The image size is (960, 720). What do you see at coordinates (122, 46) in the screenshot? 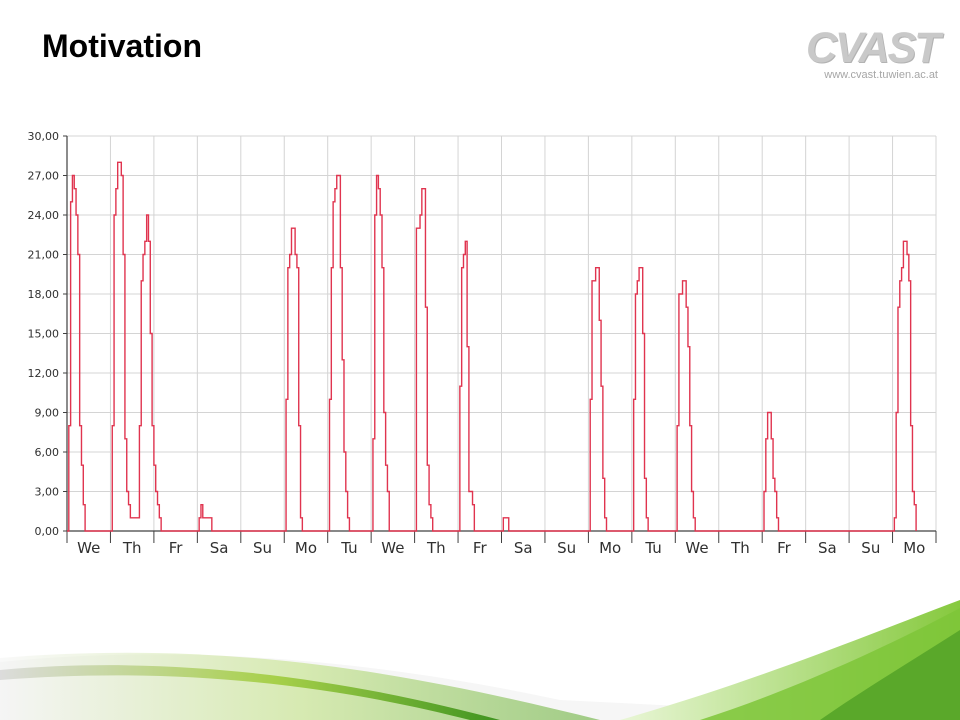
I see `slide-title: Motivation` at bounding box center [122, 46].